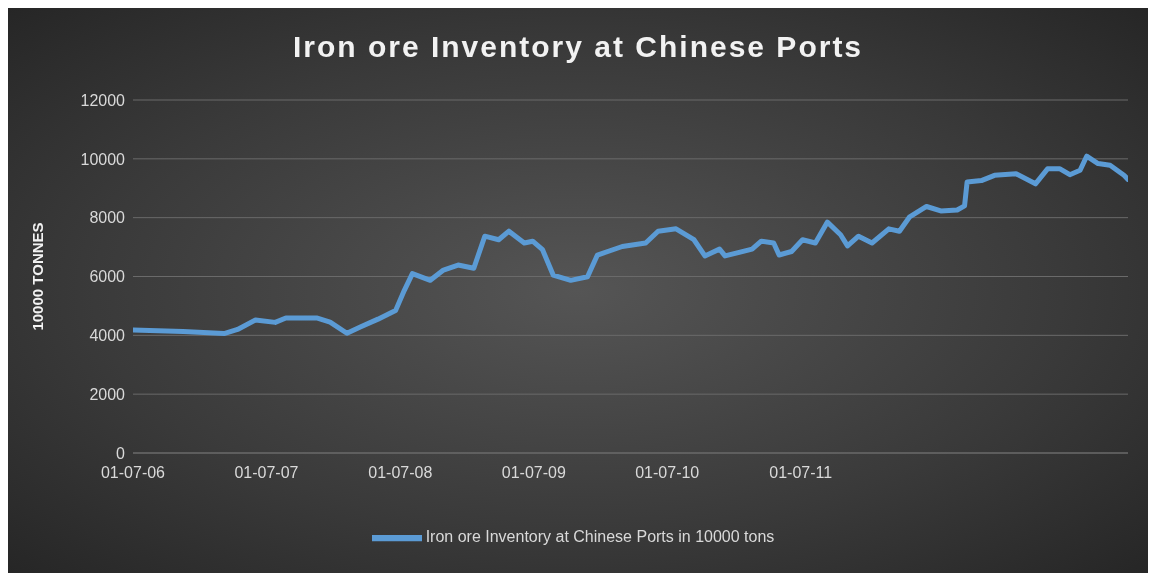 The height and width of the screenshot is (581, 1156). What do you see at coordinates (266, 473) in the screenshot?
I see `x-tick-label: 01-07-07` at bounding box center [266, 473].